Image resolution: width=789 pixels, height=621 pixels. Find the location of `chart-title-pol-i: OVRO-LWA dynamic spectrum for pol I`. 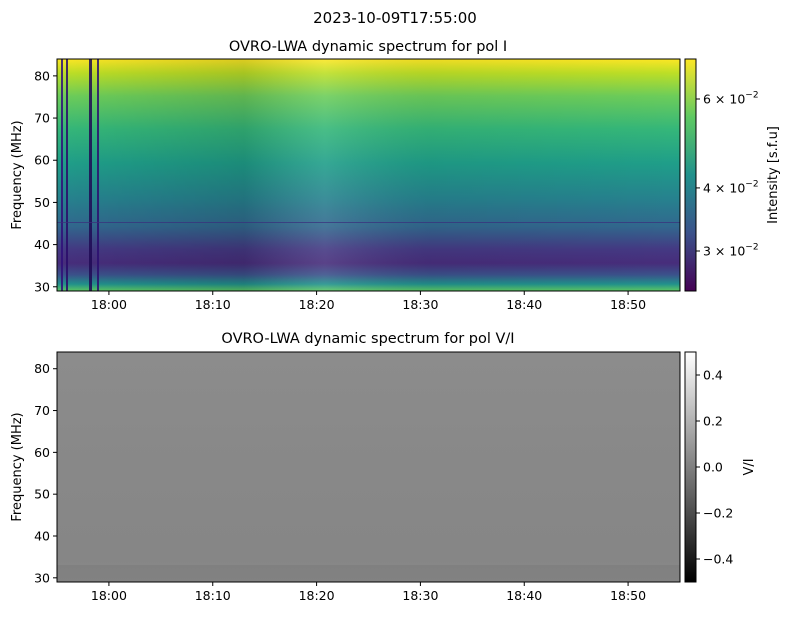

chart-title-pol-i: OVRO-LWA dynamic spectrum for pol I is located at coordinates (368, 47).